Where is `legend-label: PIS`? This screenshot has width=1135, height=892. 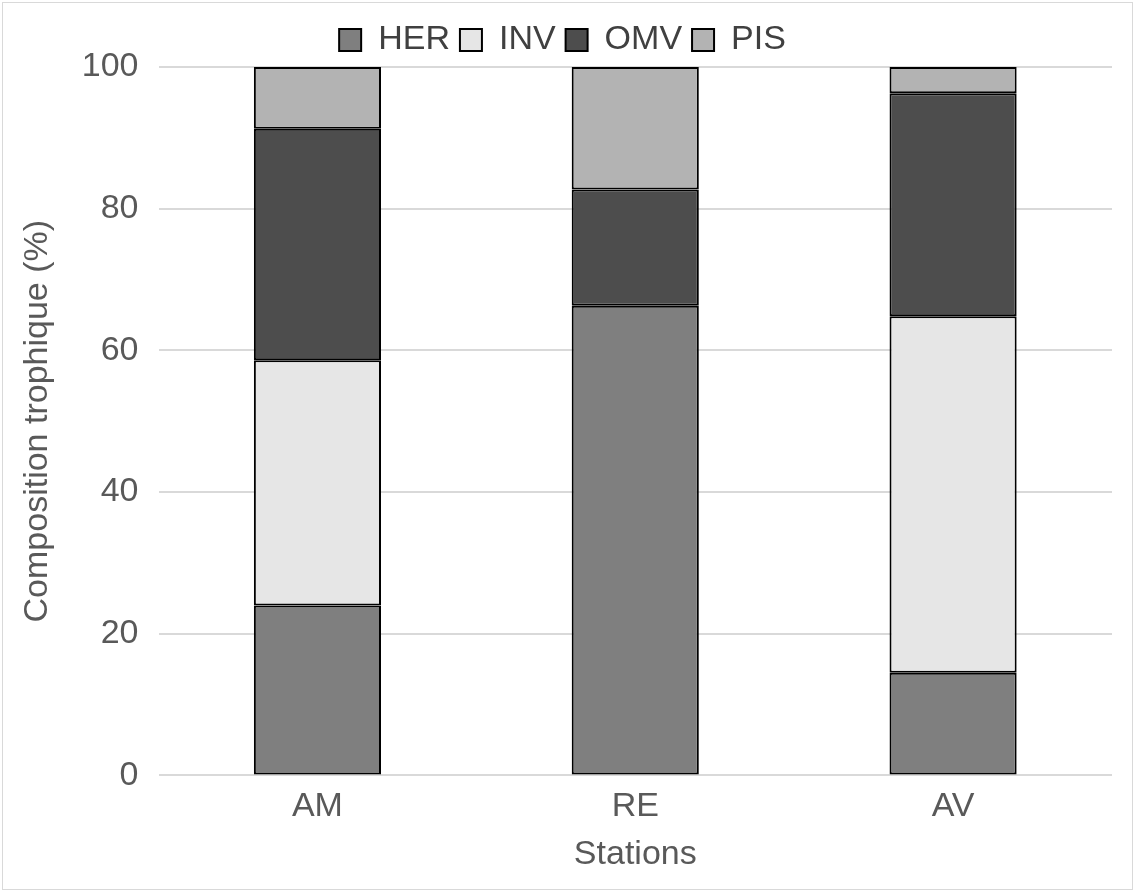 legend-label: PIS is located at coordinates (758, 37).